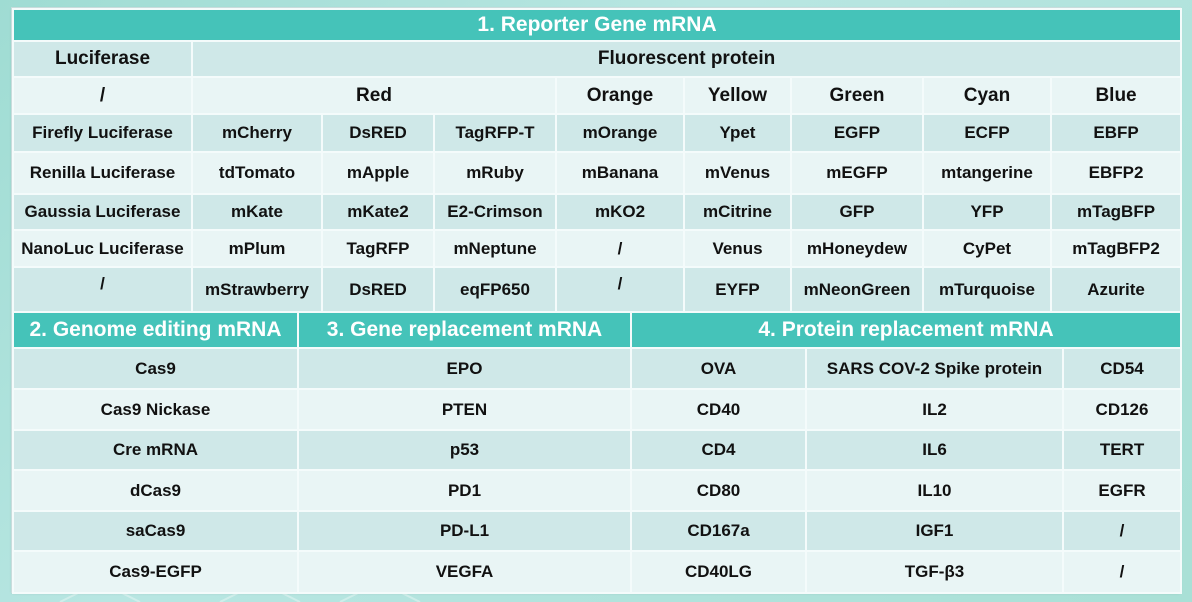 The width and height of the screenshot is (1192, 602). What do you see at coordinates (378, 289) in the screenshot?
I see `table-cell: DsRED` at bounding box center [378, 289].